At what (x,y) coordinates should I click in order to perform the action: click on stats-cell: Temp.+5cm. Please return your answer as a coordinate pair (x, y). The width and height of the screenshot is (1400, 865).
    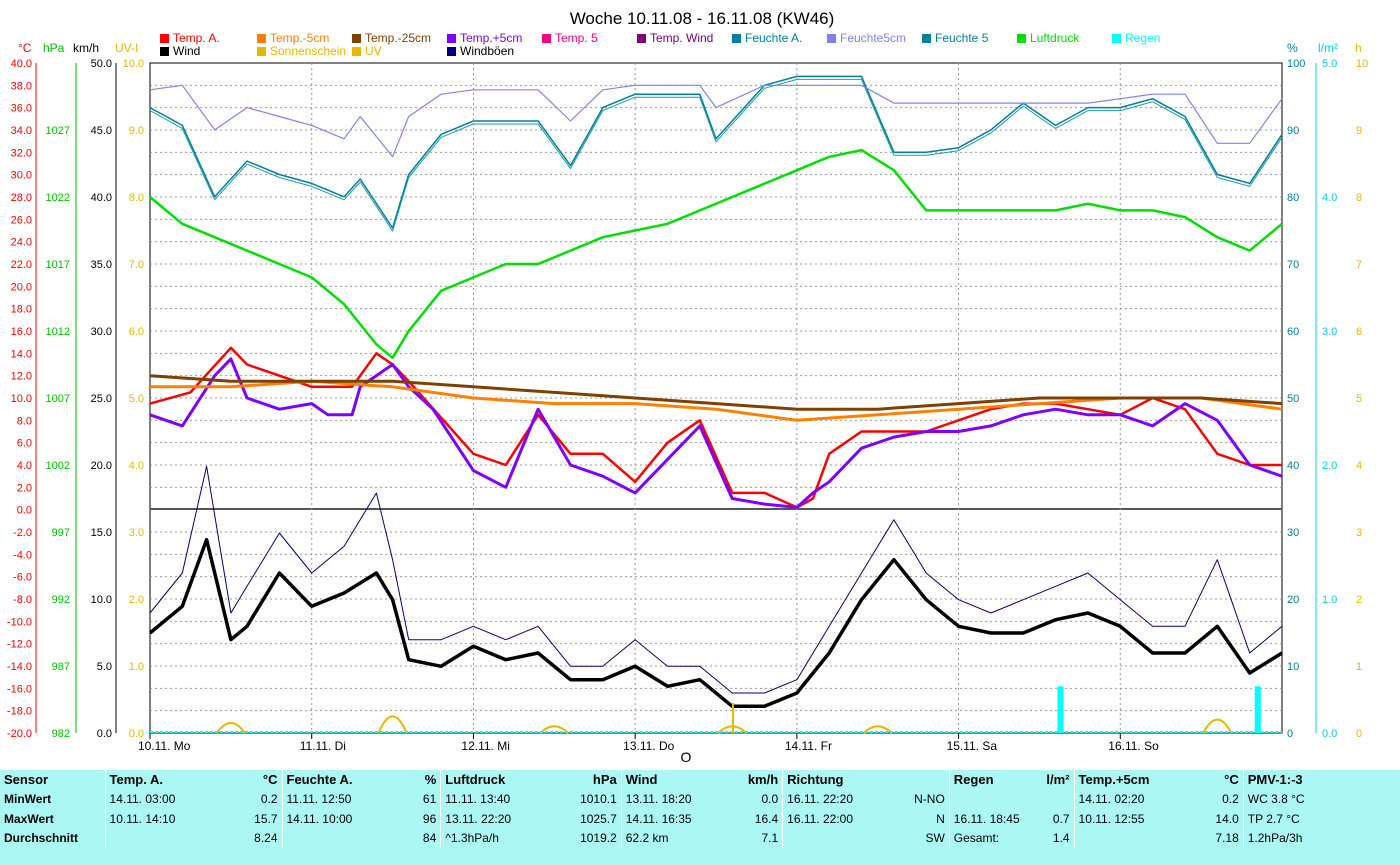
    Looking at the image, I should click on (1142, 780).